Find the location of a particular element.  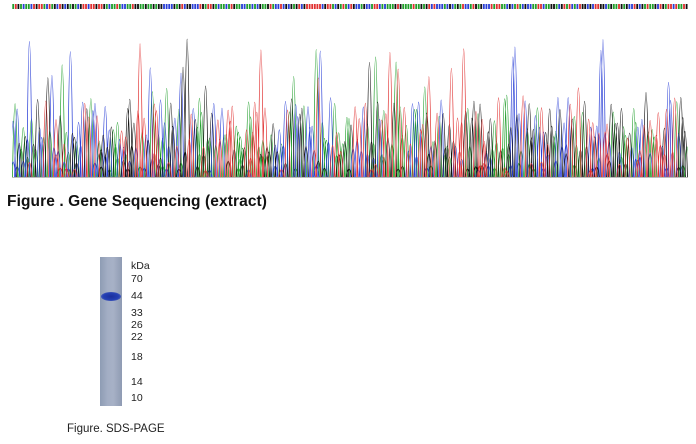

gene-sequencing-caption: Figure . Gene Sequencing (extract) is located at coordinates (137, 201).